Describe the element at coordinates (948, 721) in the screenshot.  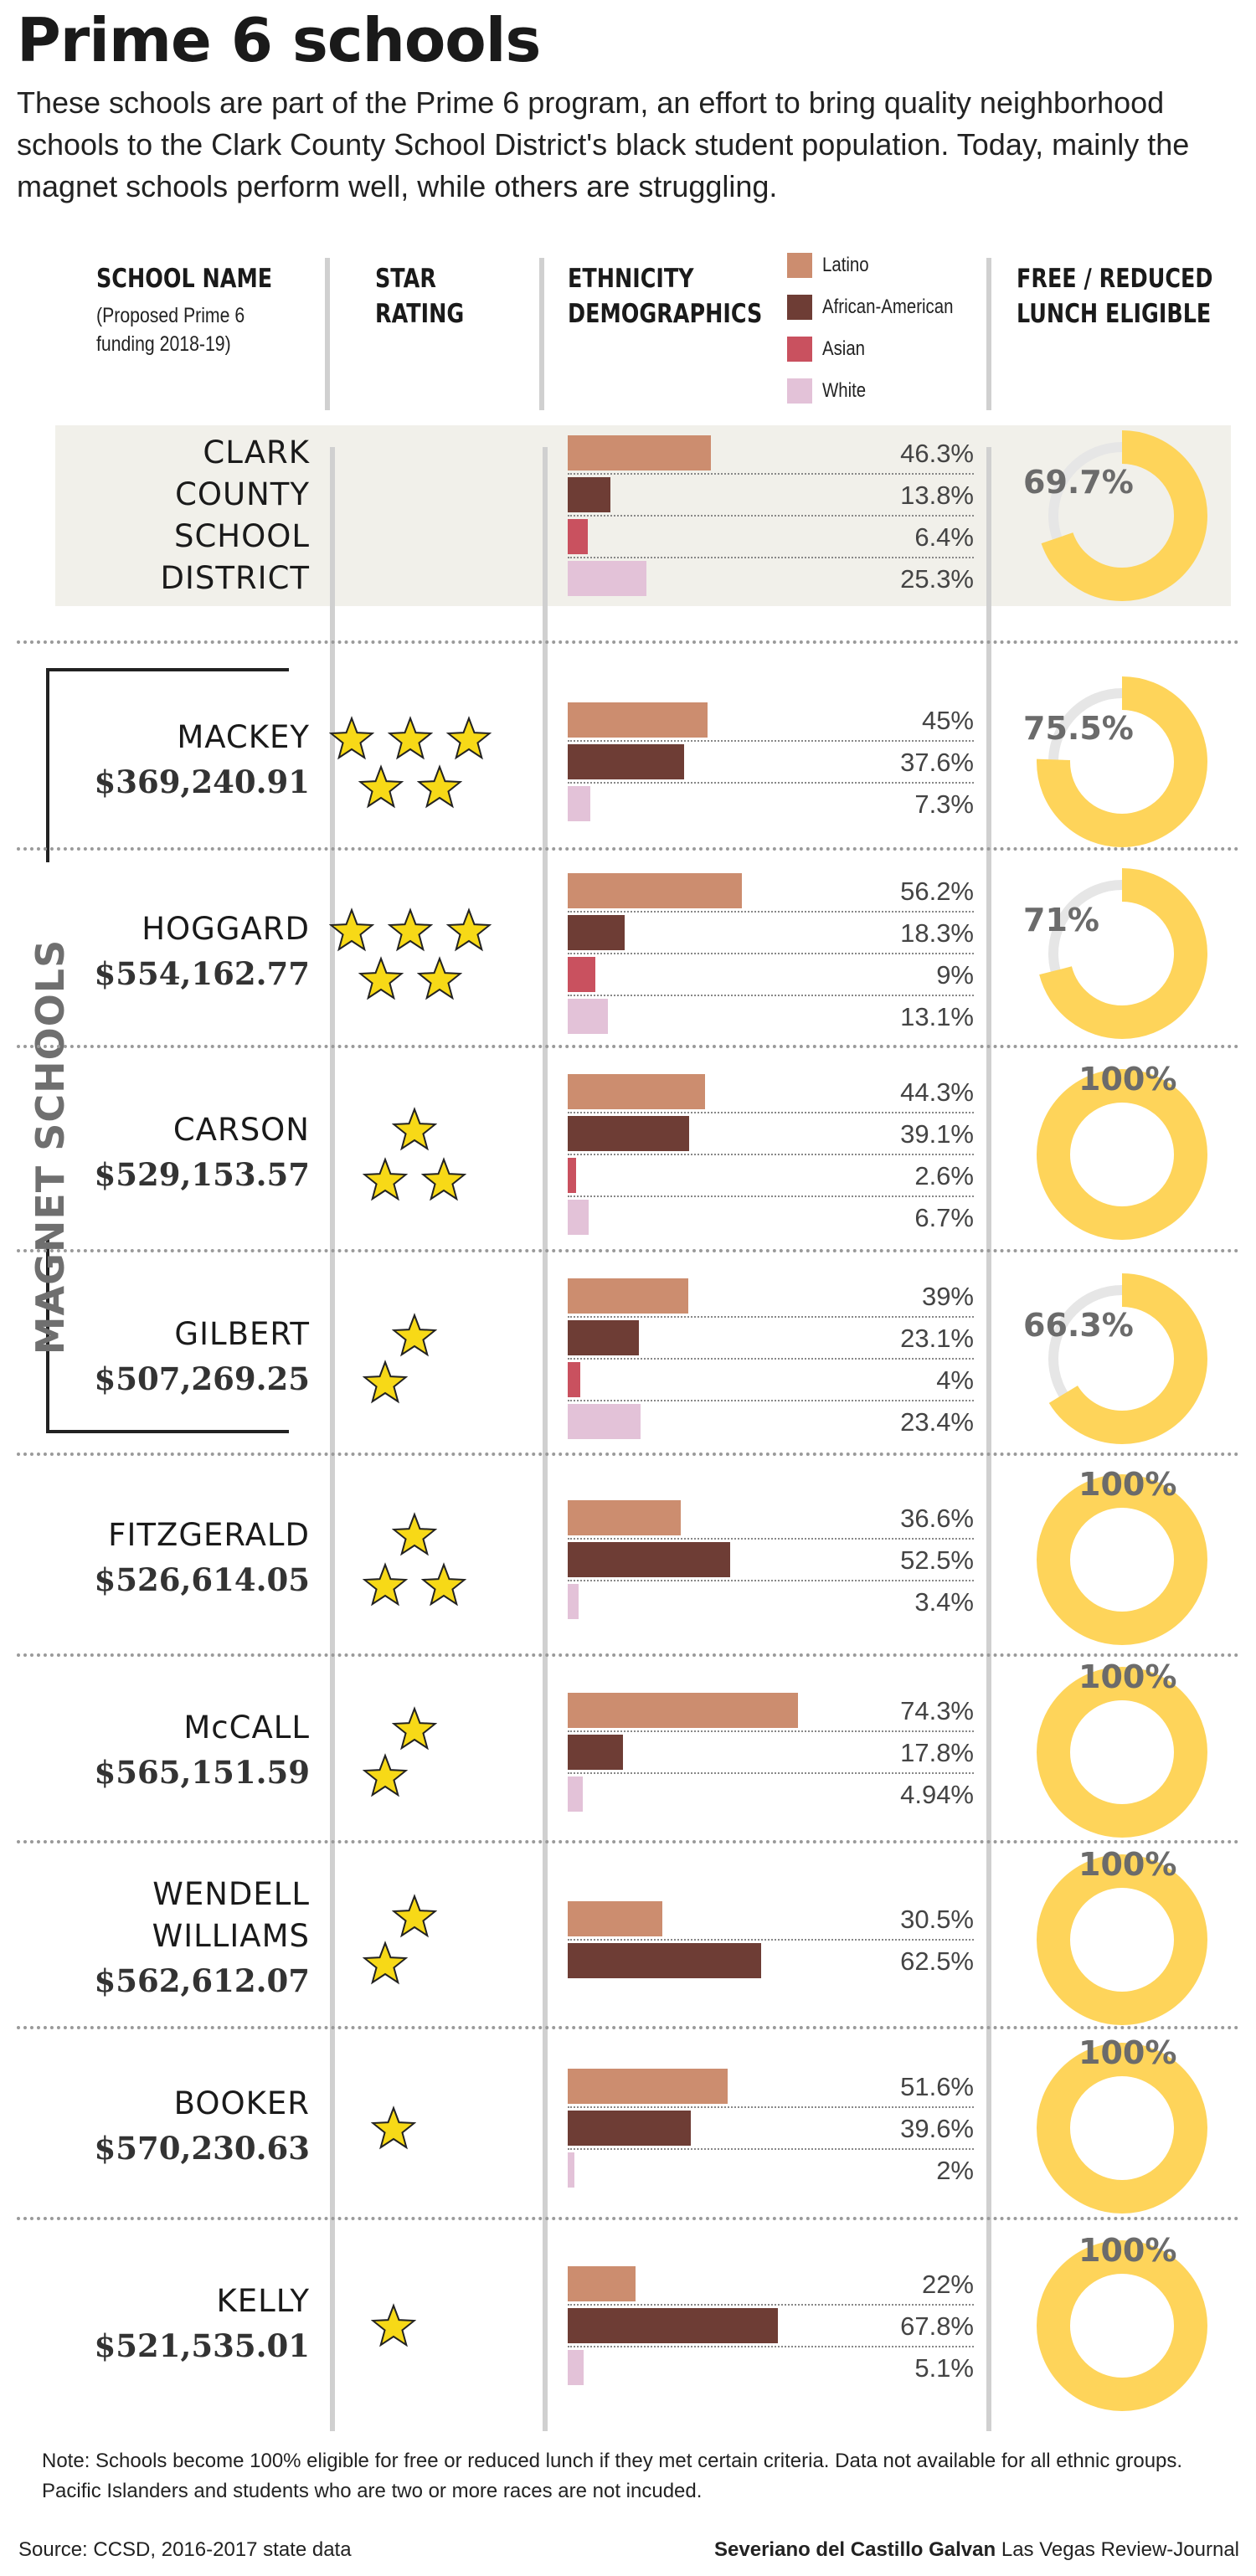
I see `ethnicity-value-label: 45%` at that location.